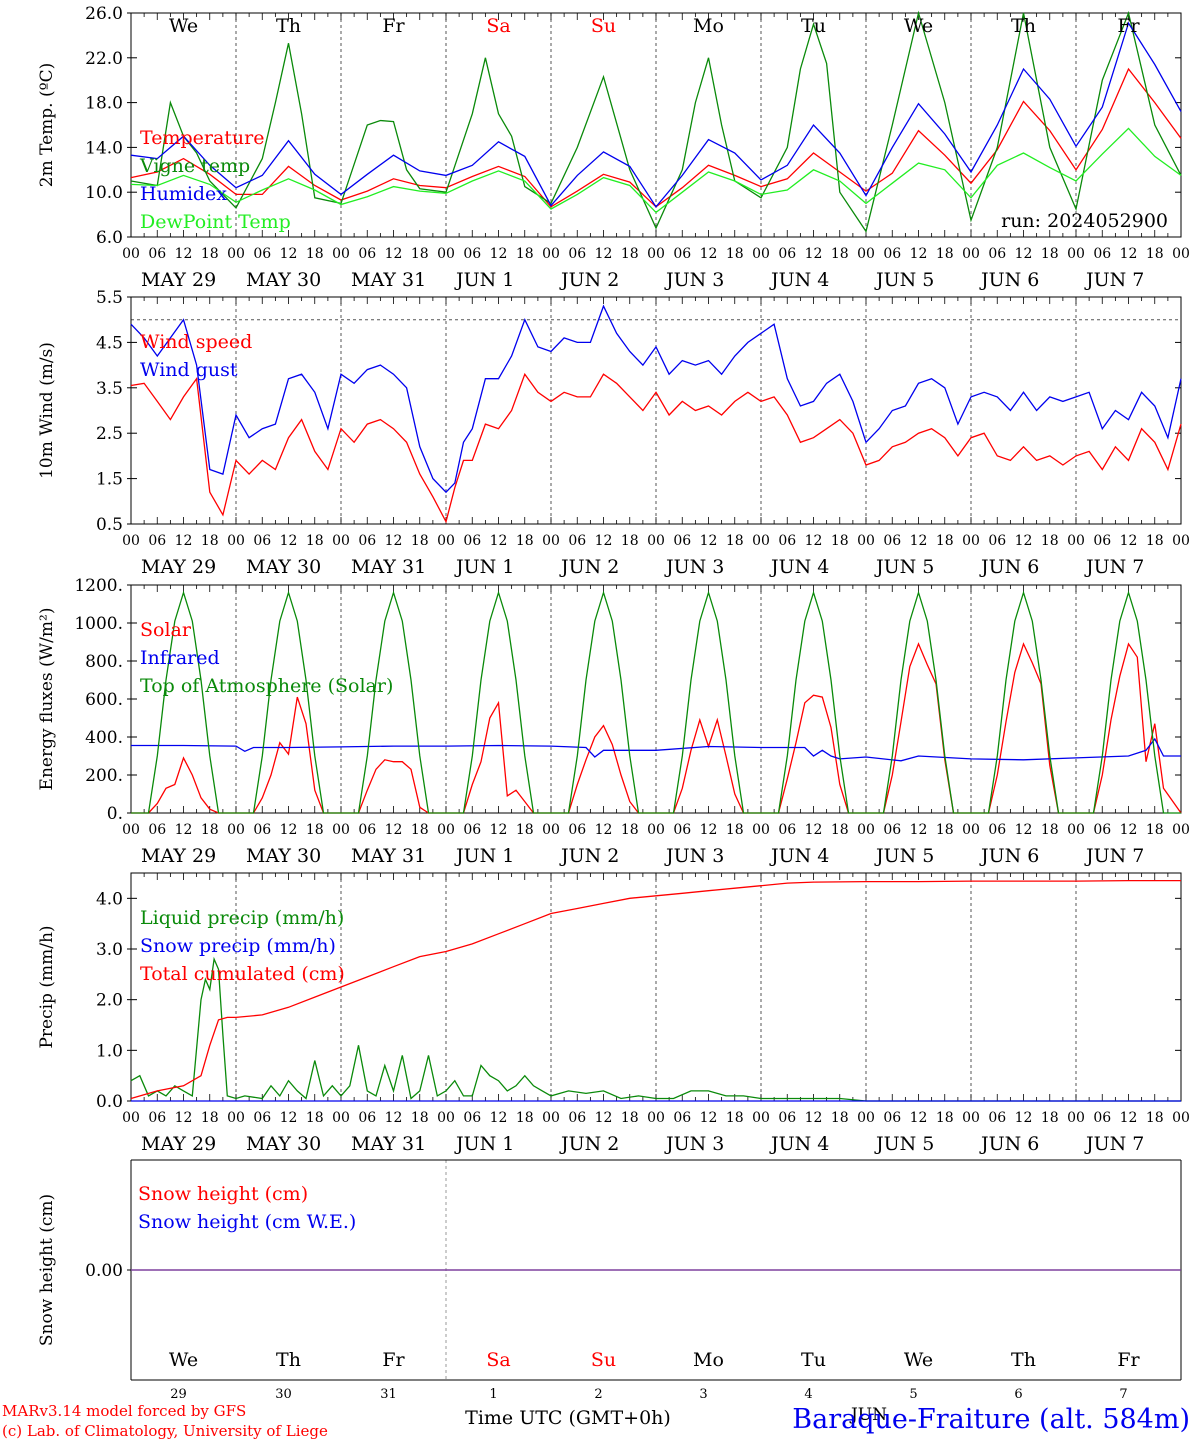 The width and height of the screenshot is (1194, 1440). I want to click on y-tick-label: 1200., so click(98, 586).